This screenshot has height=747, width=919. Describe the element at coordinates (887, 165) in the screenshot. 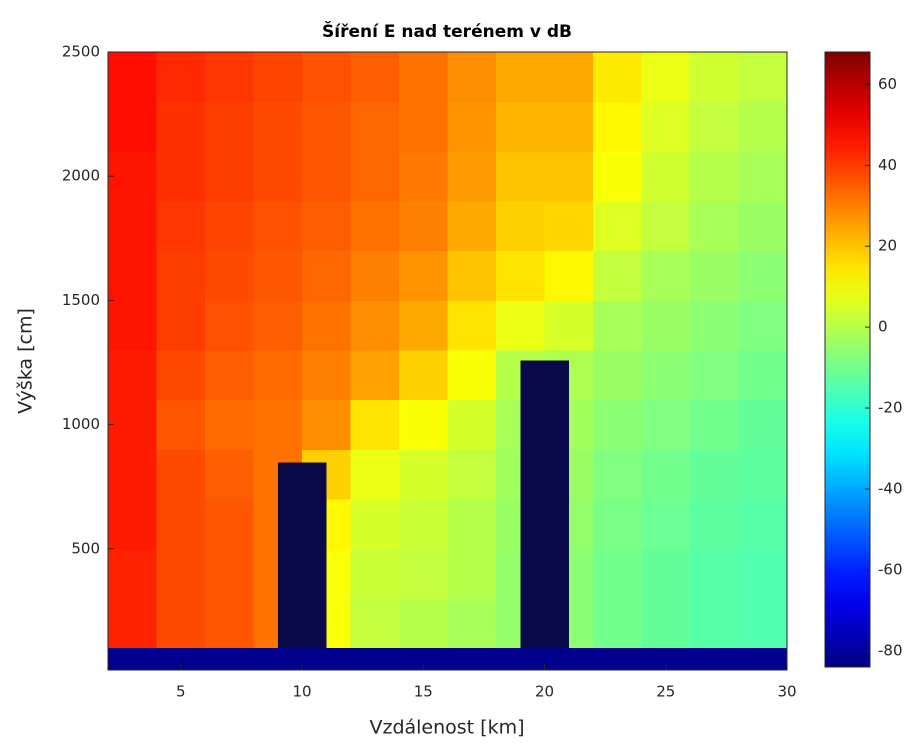

I see `colorbar-tick-label: 40` at that location.